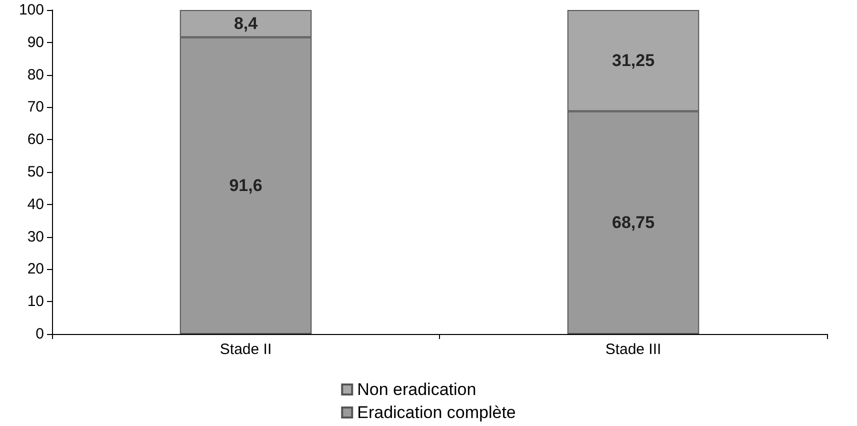  Describe the element at coordinates (35, 75) in the screenshot. I see `y-tick-label: 80` at that location.